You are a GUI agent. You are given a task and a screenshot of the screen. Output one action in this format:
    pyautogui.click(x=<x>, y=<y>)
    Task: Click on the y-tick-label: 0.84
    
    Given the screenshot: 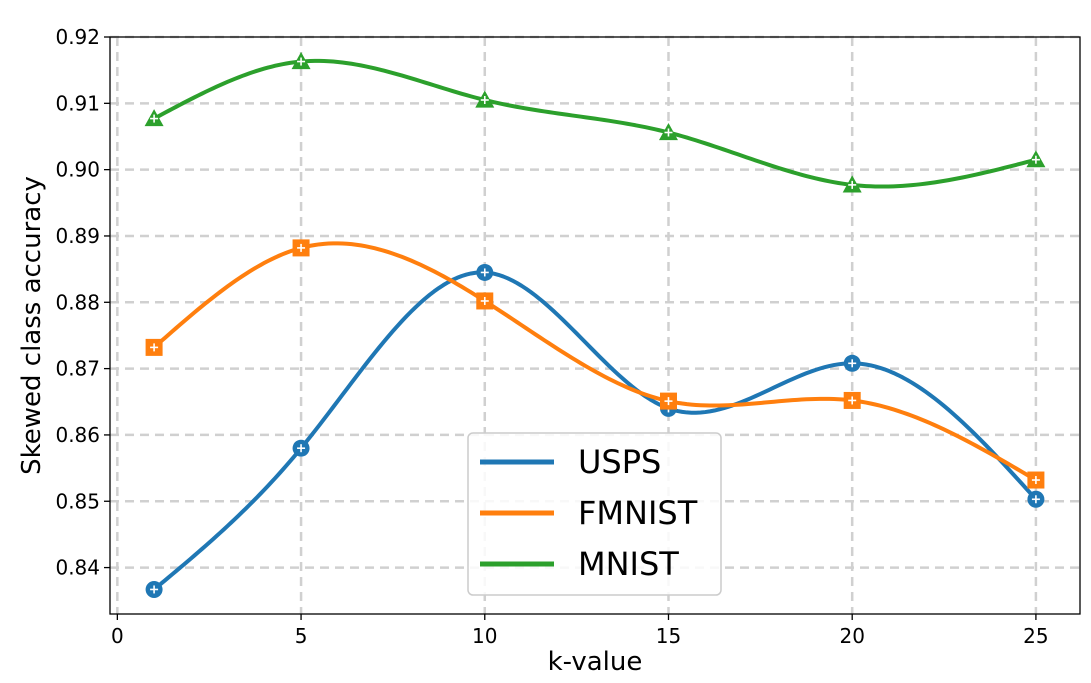 What is the action you would take?
    pyautogui.click(x=77, y=568)
    